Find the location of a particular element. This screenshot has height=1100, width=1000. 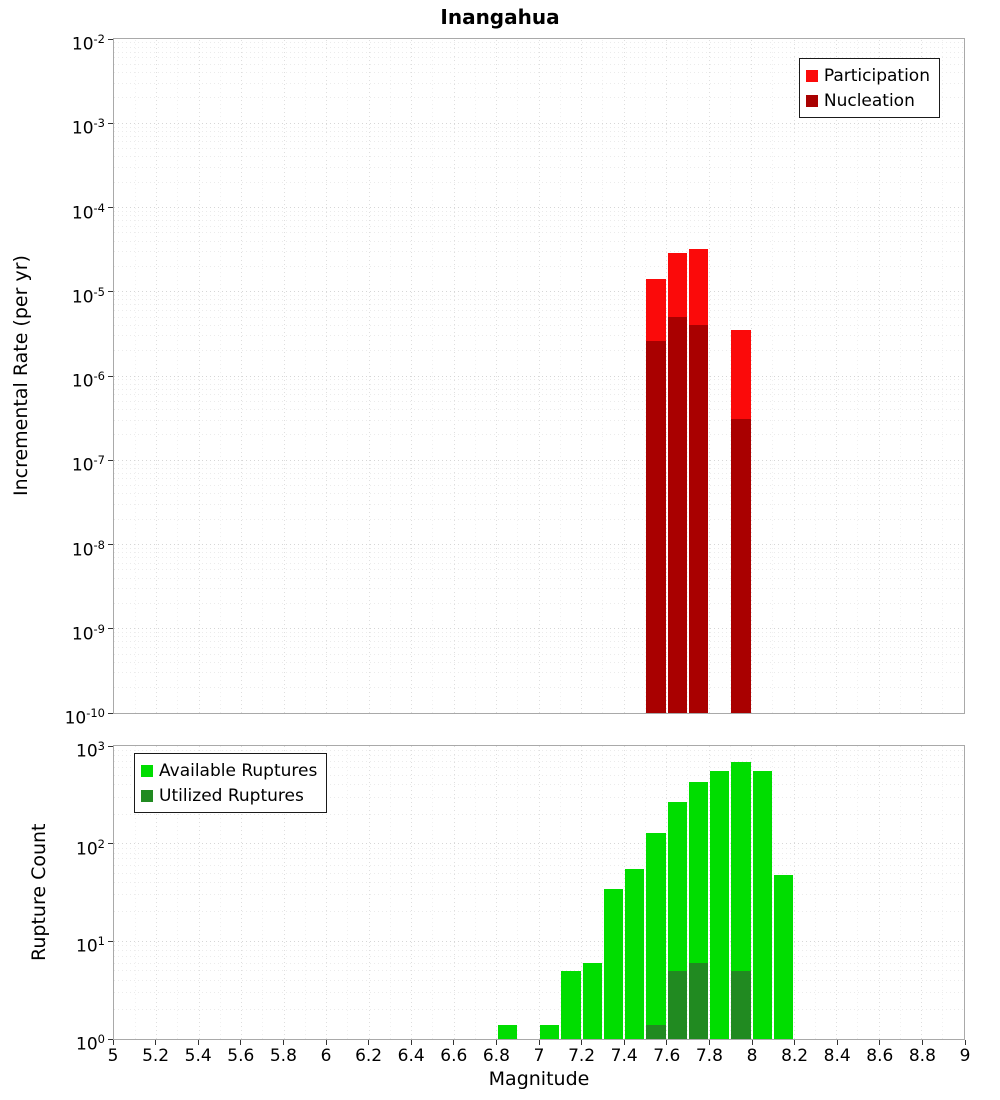

x-tick-label: 7.4 is located at coordinates (624, 1056).